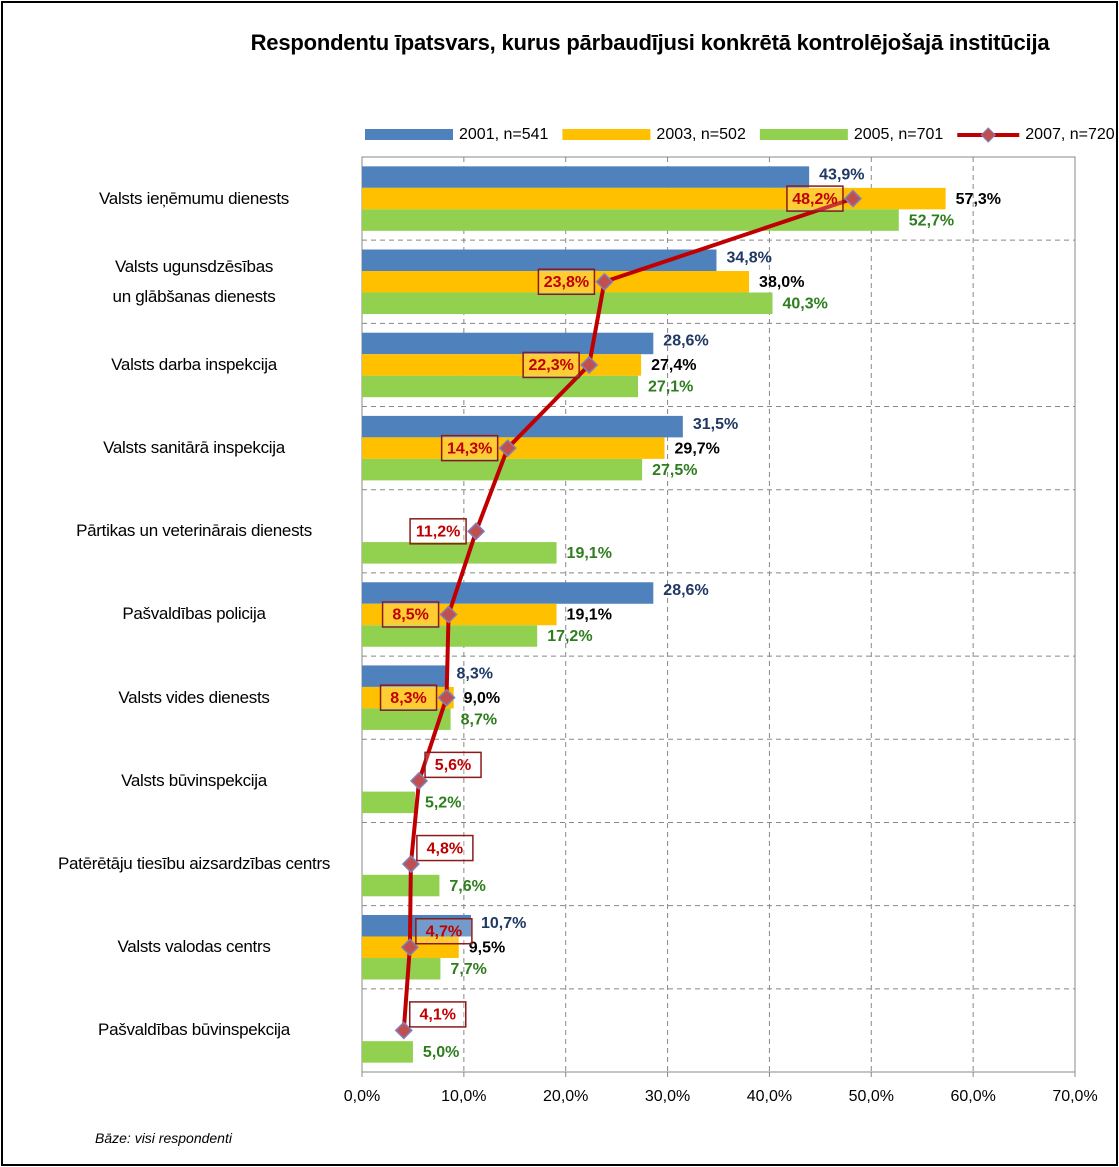 The height and width of the screenshot is (1167, 1119). What do you see at coordinates (667, 1096) in the screenshot?
I see `x-tick-label: 30,0%` at bounding box center [667, 1096].